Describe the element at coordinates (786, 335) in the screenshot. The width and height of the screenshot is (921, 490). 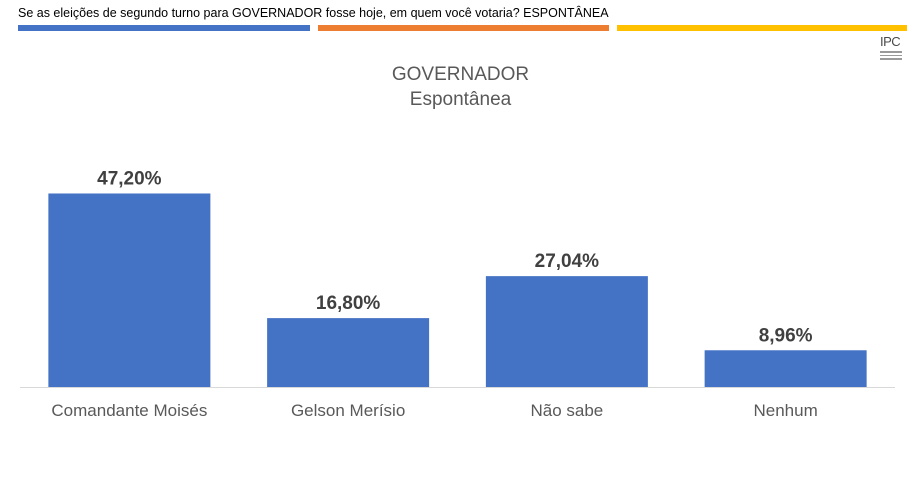
I see `data-label: 8,96%` at that location.